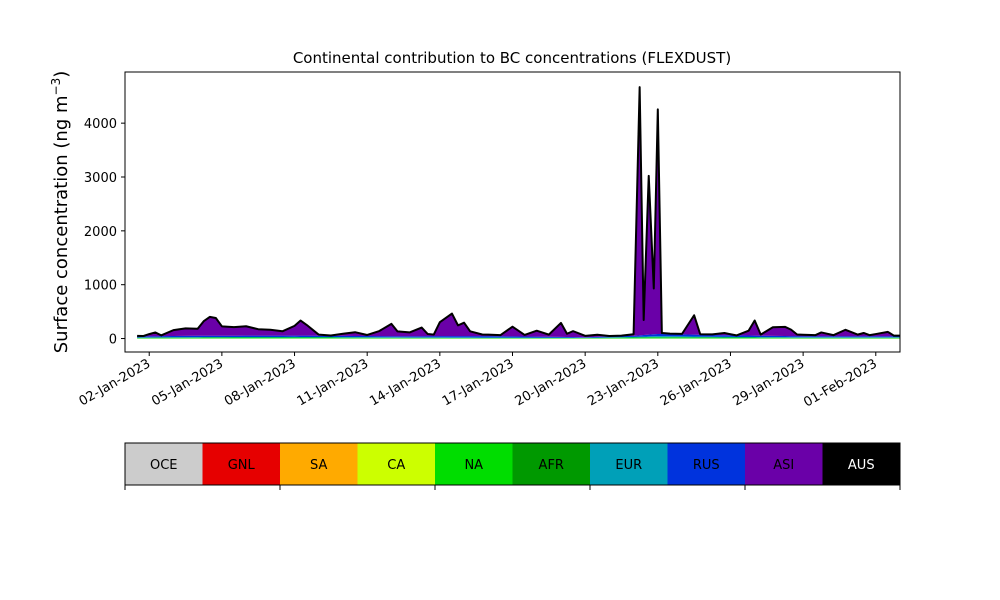 The height and width of the screenshot is (600, 1000). I want to click on y-axis-label-close: ), so click(61, 74).